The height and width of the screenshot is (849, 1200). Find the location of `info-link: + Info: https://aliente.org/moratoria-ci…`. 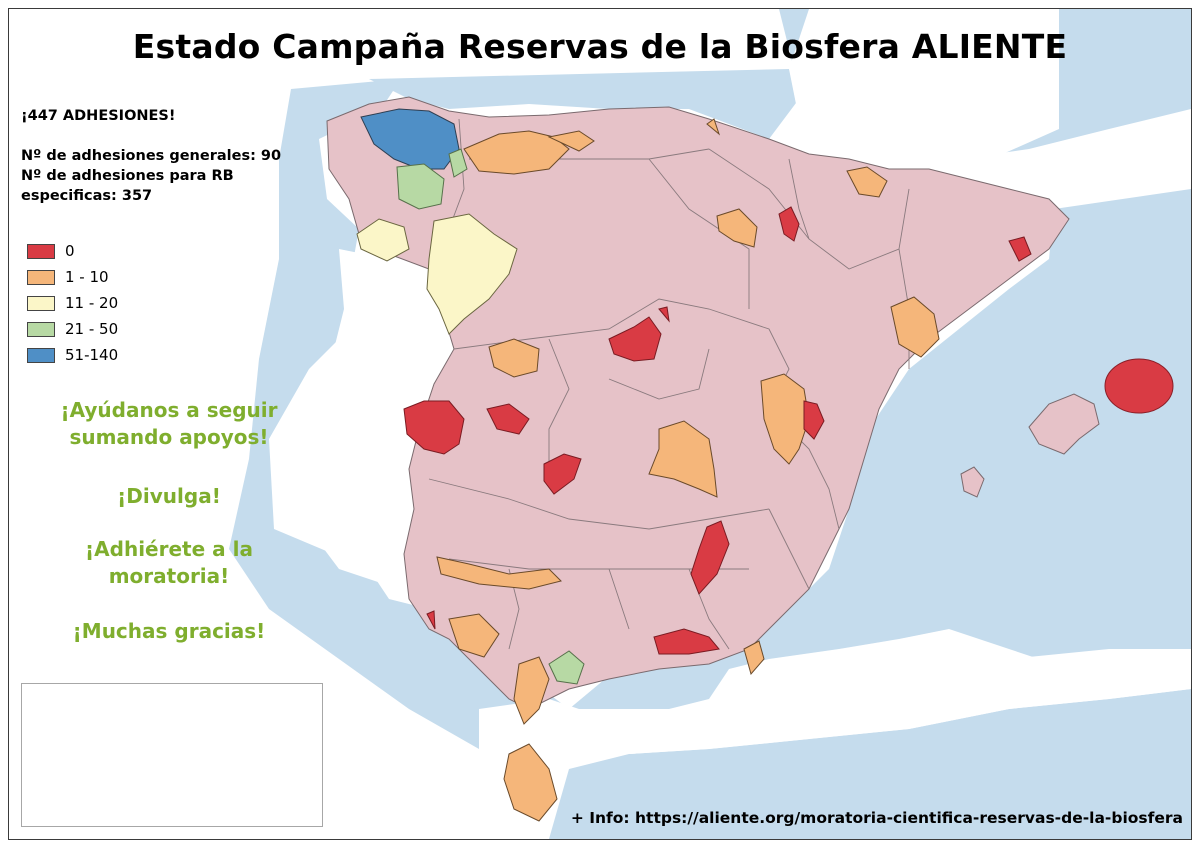

info-link: + Info: https://aliente.org/moratoria-ci… is located at coordinates (876, 818).